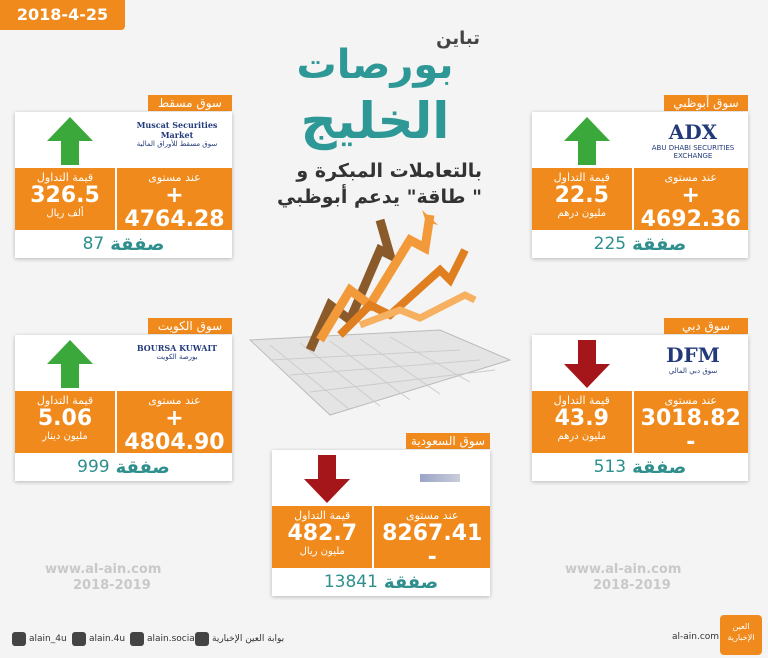 The height and width of the screenshot is (658, 768). Describe the element at coordinates (190, 326) in the screenshot. I see `market-name: سوق الكويت` at that location.